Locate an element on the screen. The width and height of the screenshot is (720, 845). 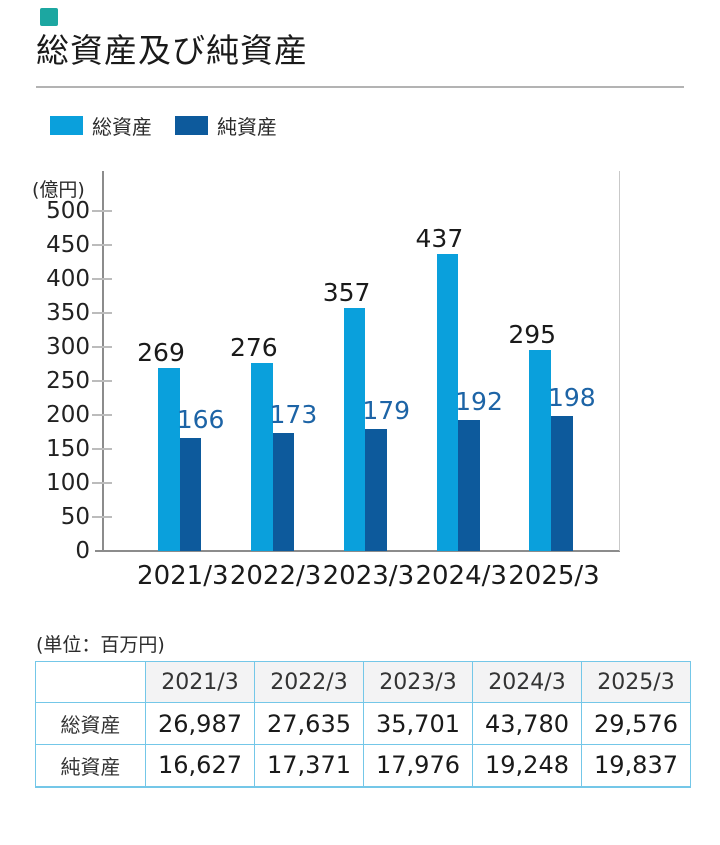
table-value-cell: 29,576 is located at coordinates (636, 723).